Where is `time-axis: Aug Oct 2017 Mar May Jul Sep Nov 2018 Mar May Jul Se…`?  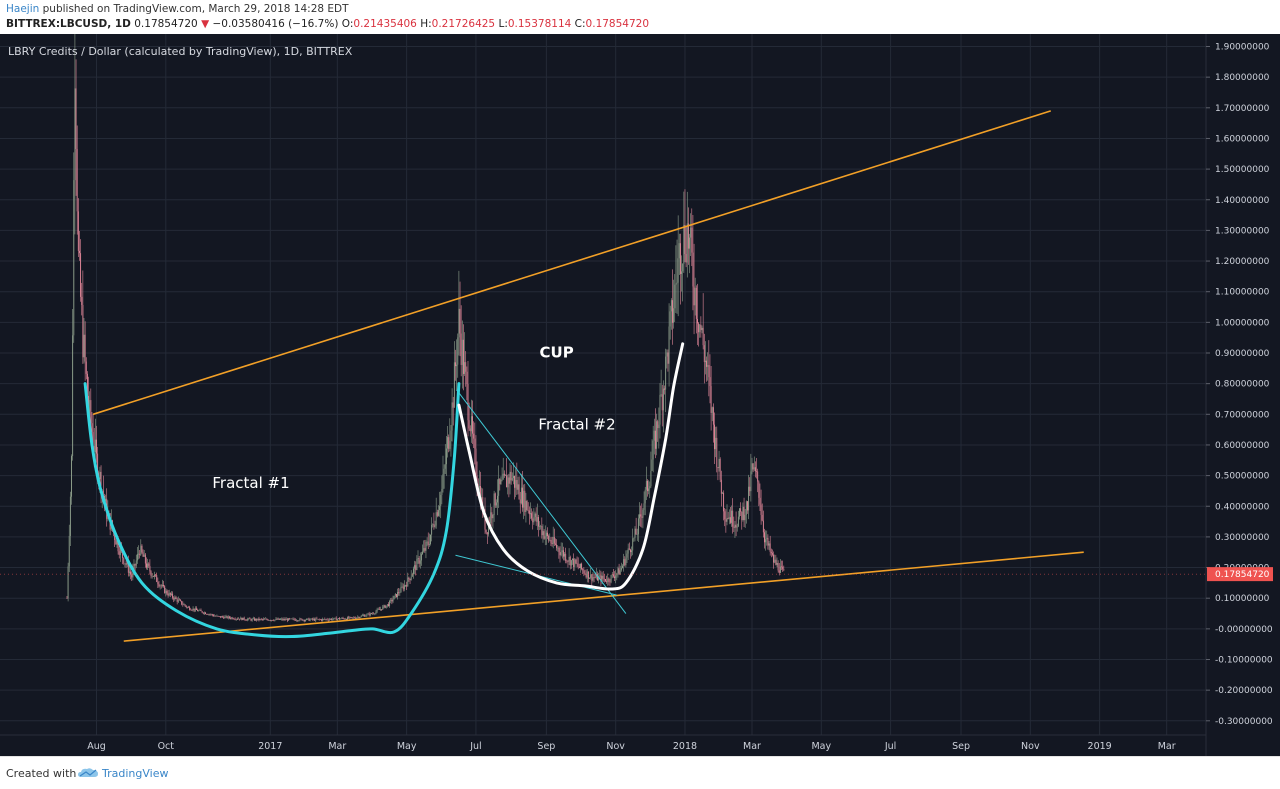 time-axis: Aug Oct 2017 Mar May Jul Sep Nov 2018 Mar May Jul Se… is located at coordinates (631, 746).